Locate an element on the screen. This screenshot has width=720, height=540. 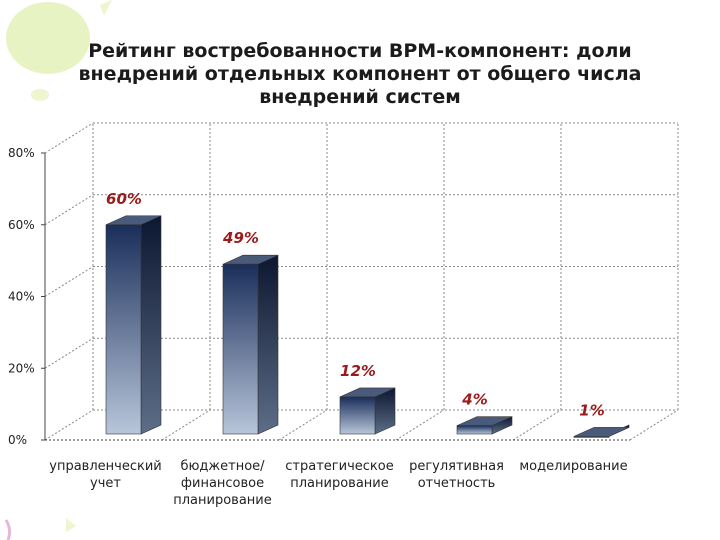
y-tick-label: 20% is located at coordinates (21, 368).